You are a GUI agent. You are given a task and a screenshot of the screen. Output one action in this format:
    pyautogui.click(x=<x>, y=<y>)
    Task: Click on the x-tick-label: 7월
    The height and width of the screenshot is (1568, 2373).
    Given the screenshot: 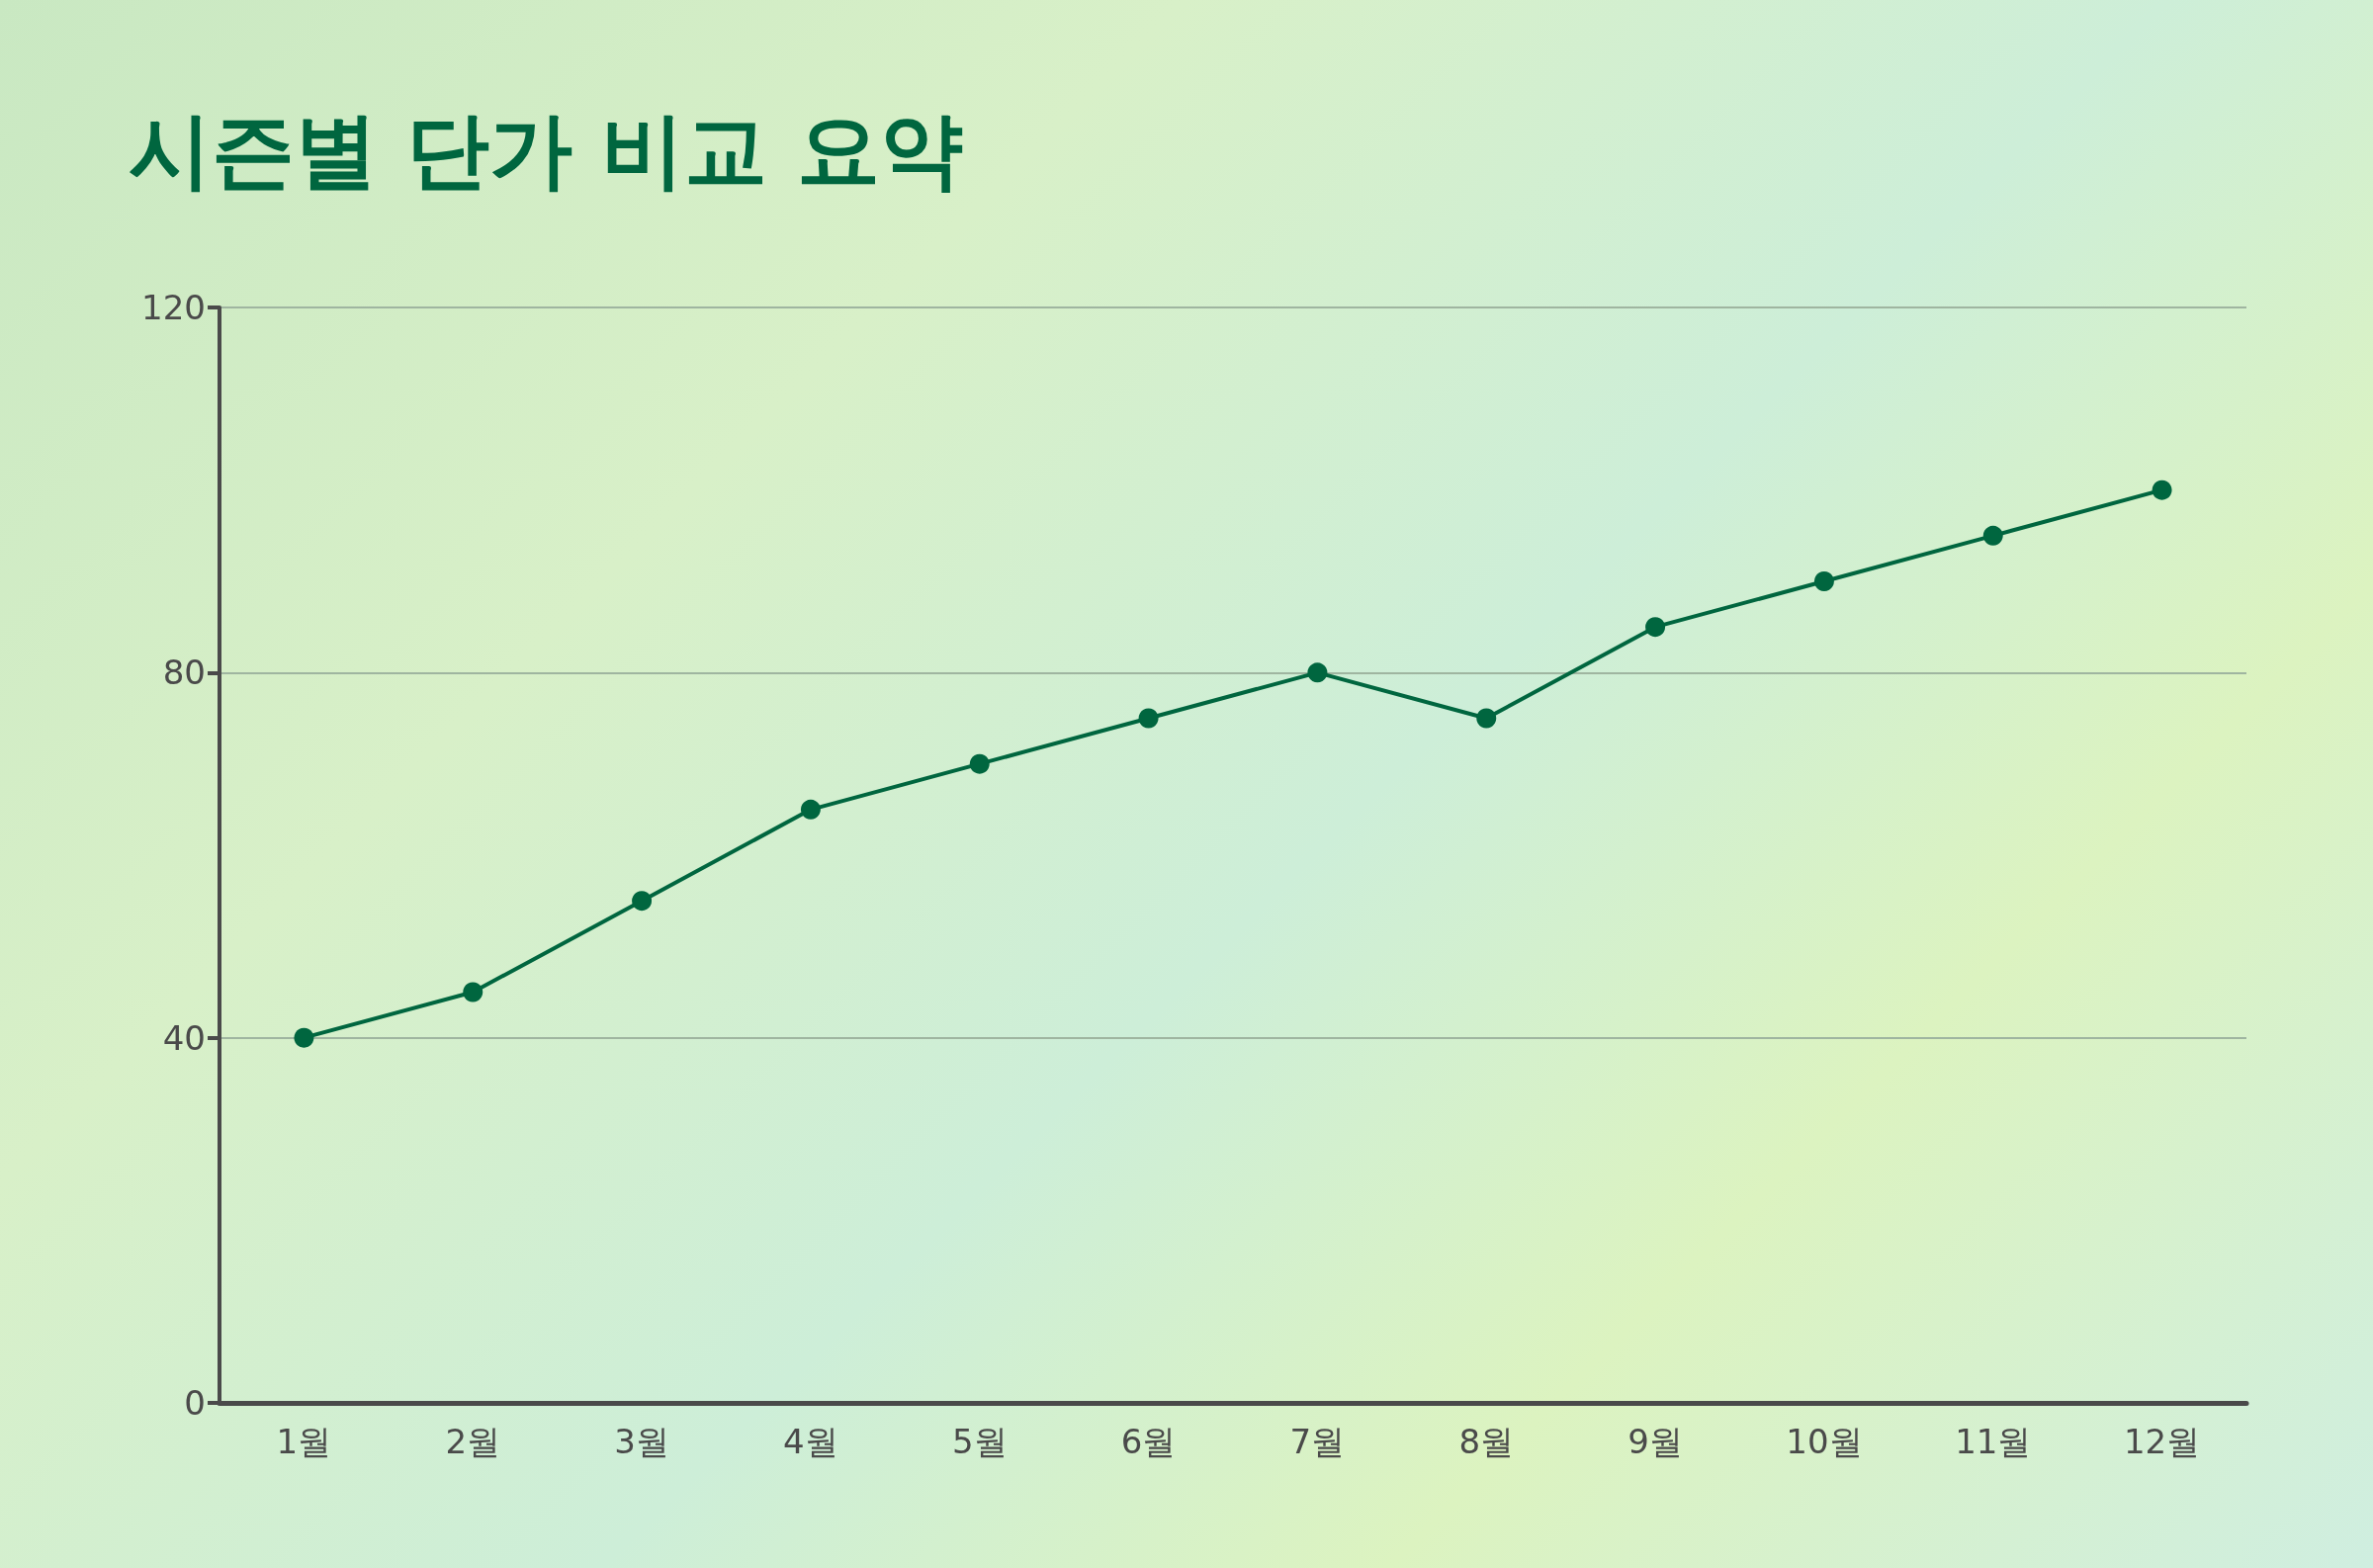 What is the action you would take?
    pyautogui.click(x=1317, y=1442)
    